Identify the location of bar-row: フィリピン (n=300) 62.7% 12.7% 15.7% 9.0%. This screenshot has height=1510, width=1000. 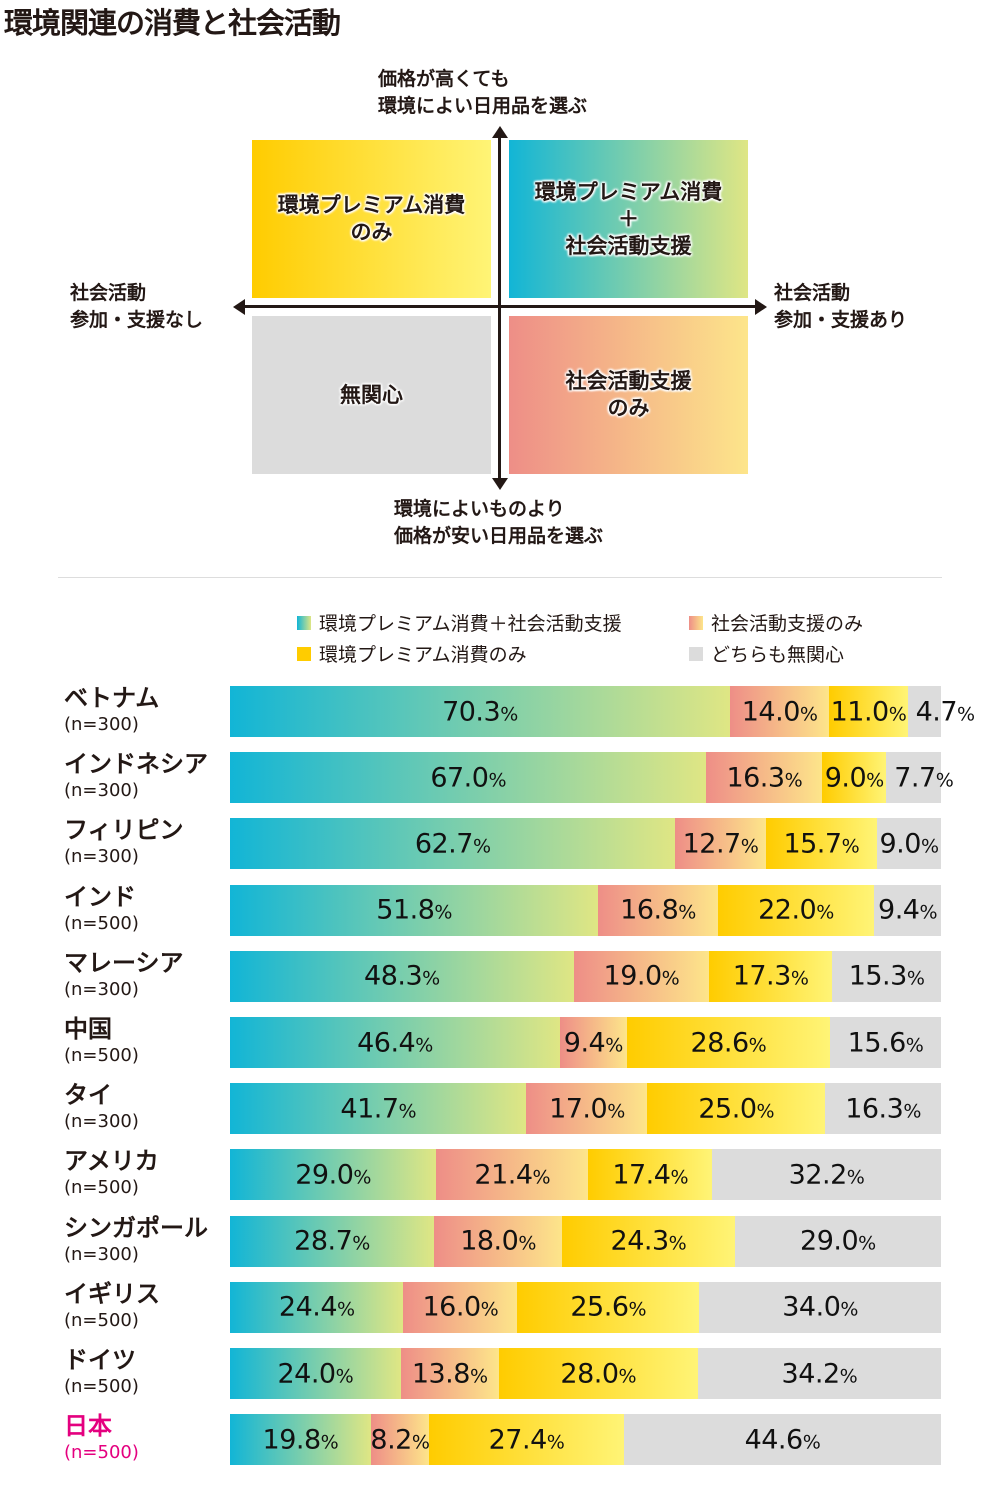
(500, 843).